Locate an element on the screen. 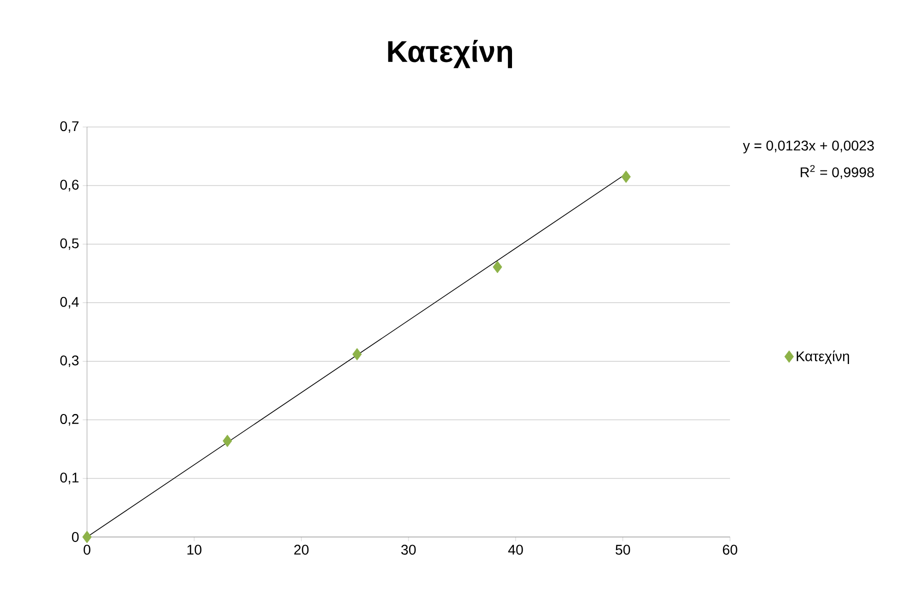  x-tick-label: 40 is located at coordinates (515, 549).